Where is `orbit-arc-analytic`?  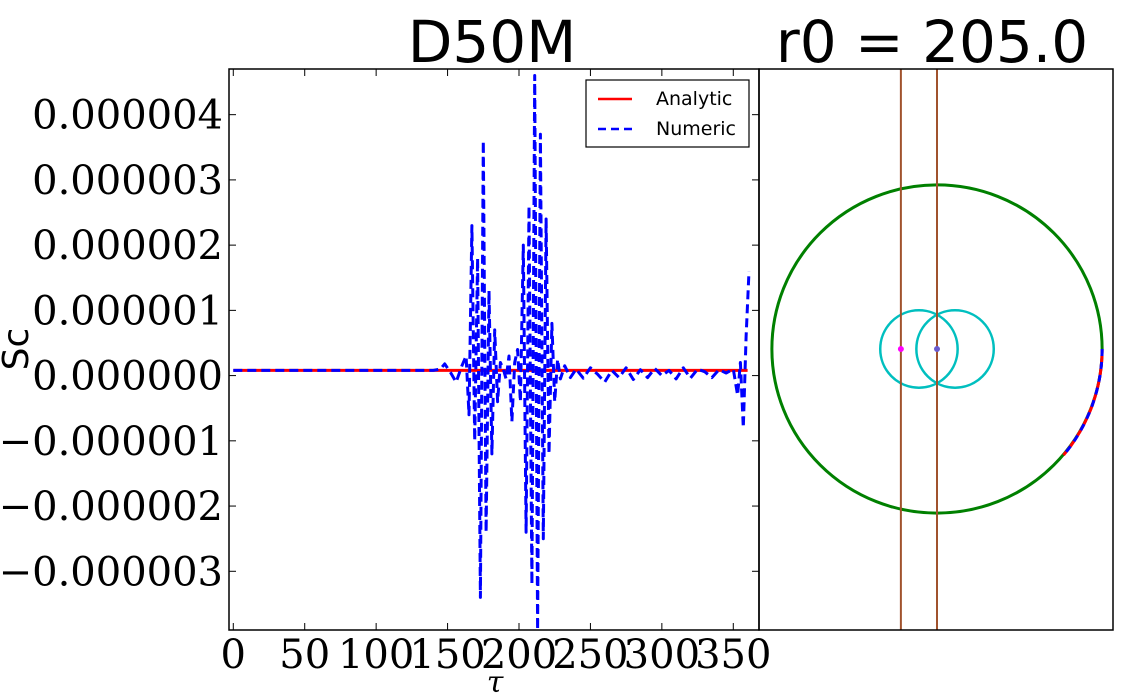 orbit-arc-analytic is located at coordinates (1083, 403).